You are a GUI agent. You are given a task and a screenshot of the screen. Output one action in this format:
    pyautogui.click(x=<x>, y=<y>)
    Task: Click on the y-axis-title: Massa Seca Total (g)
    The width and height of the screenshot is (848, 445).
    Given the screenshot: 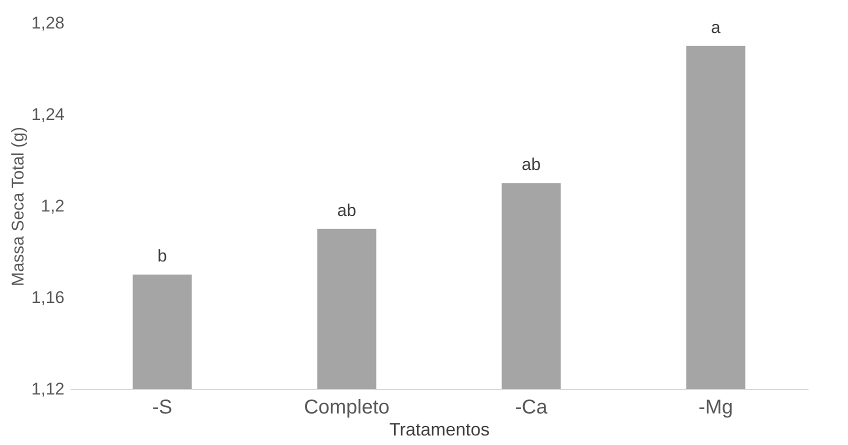 What is the action you would take?
    pyautogui.click(x=18, y=206)
    